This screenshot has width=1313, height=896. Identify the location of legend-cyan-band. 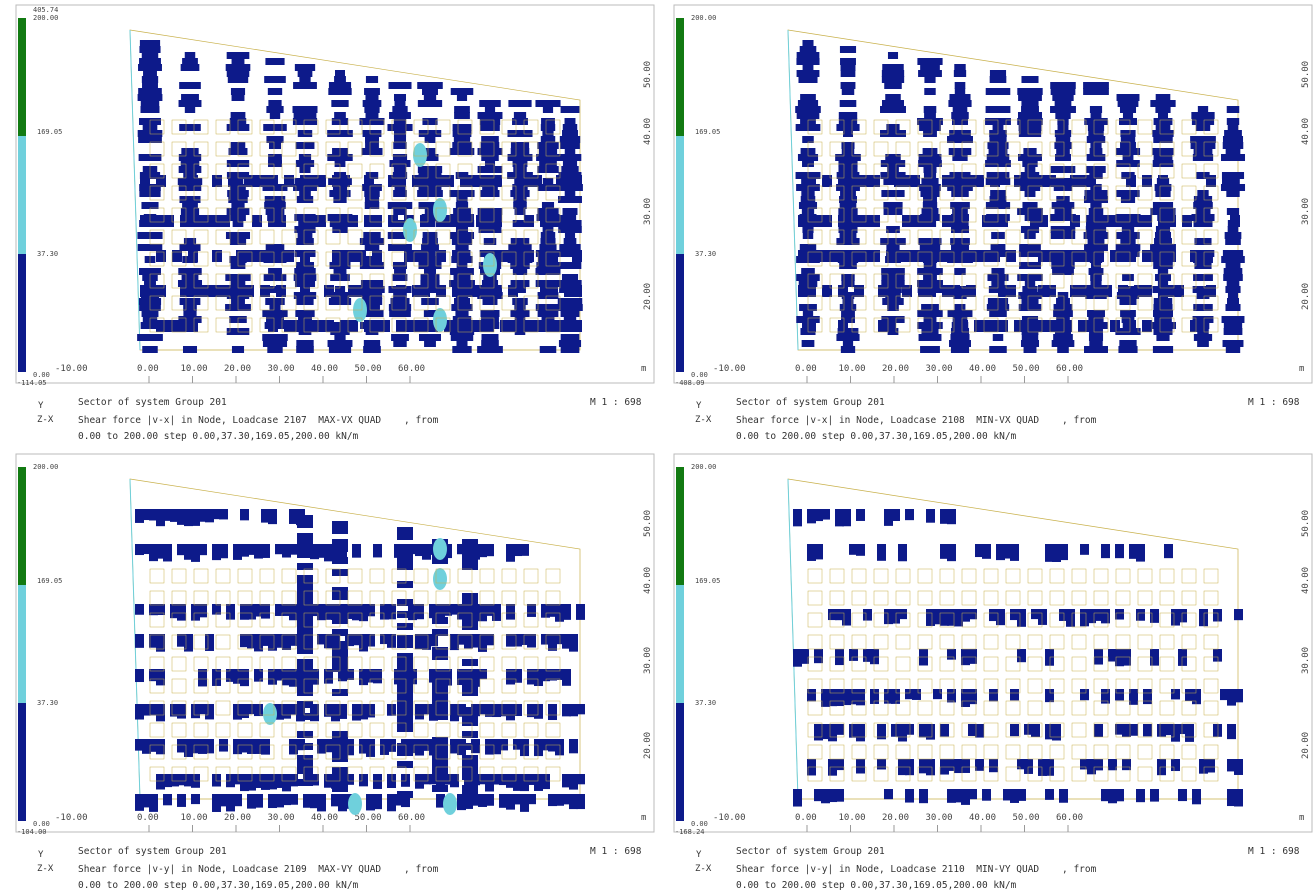
(22, 644).